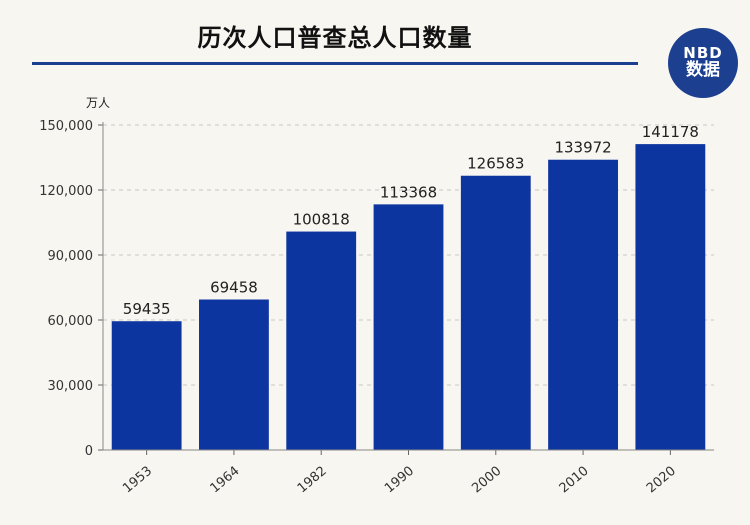  I want to click on logo-text-bottom: 数据, so click(703, 69).